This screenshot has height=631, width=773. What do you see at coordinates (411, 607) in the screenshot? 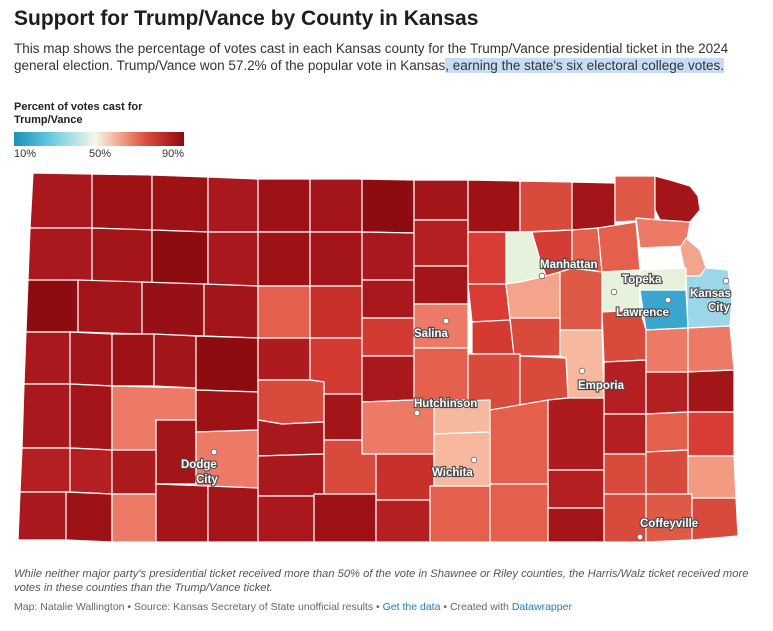
I see `get-data-link: Get the data` at bounding box center [411, 607].